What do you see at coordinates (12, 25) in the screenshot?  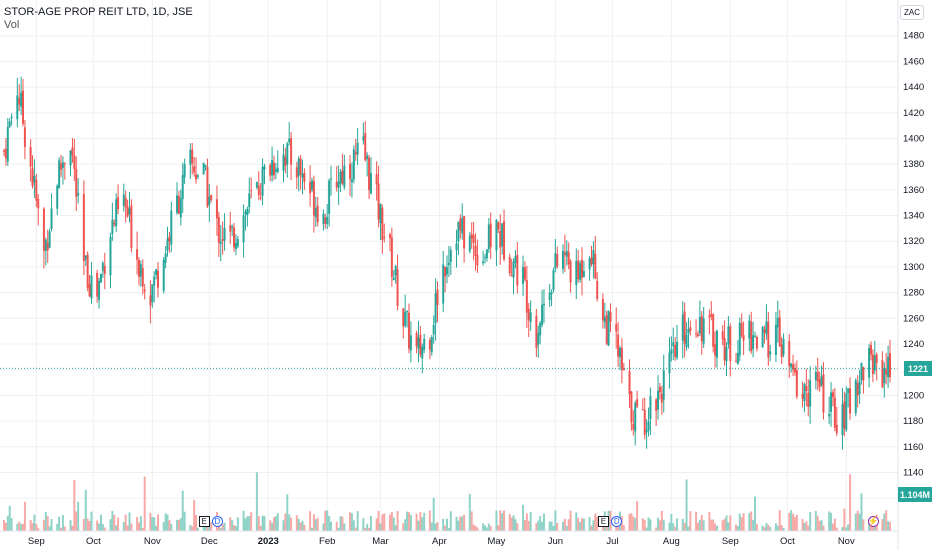 I see `volume-legend: Vol` at bounding box center [12, 25].